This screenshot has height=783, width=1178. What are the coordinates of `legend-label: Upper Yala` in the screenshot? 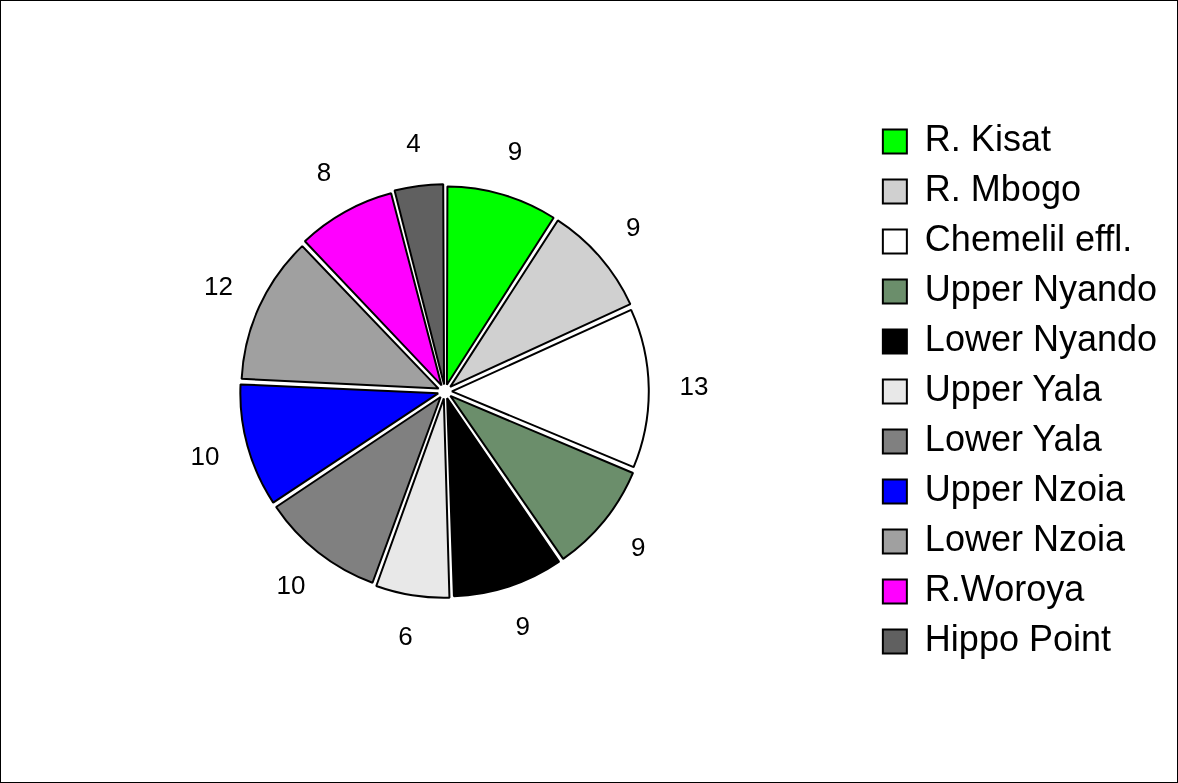 It's located at (1013, 389).